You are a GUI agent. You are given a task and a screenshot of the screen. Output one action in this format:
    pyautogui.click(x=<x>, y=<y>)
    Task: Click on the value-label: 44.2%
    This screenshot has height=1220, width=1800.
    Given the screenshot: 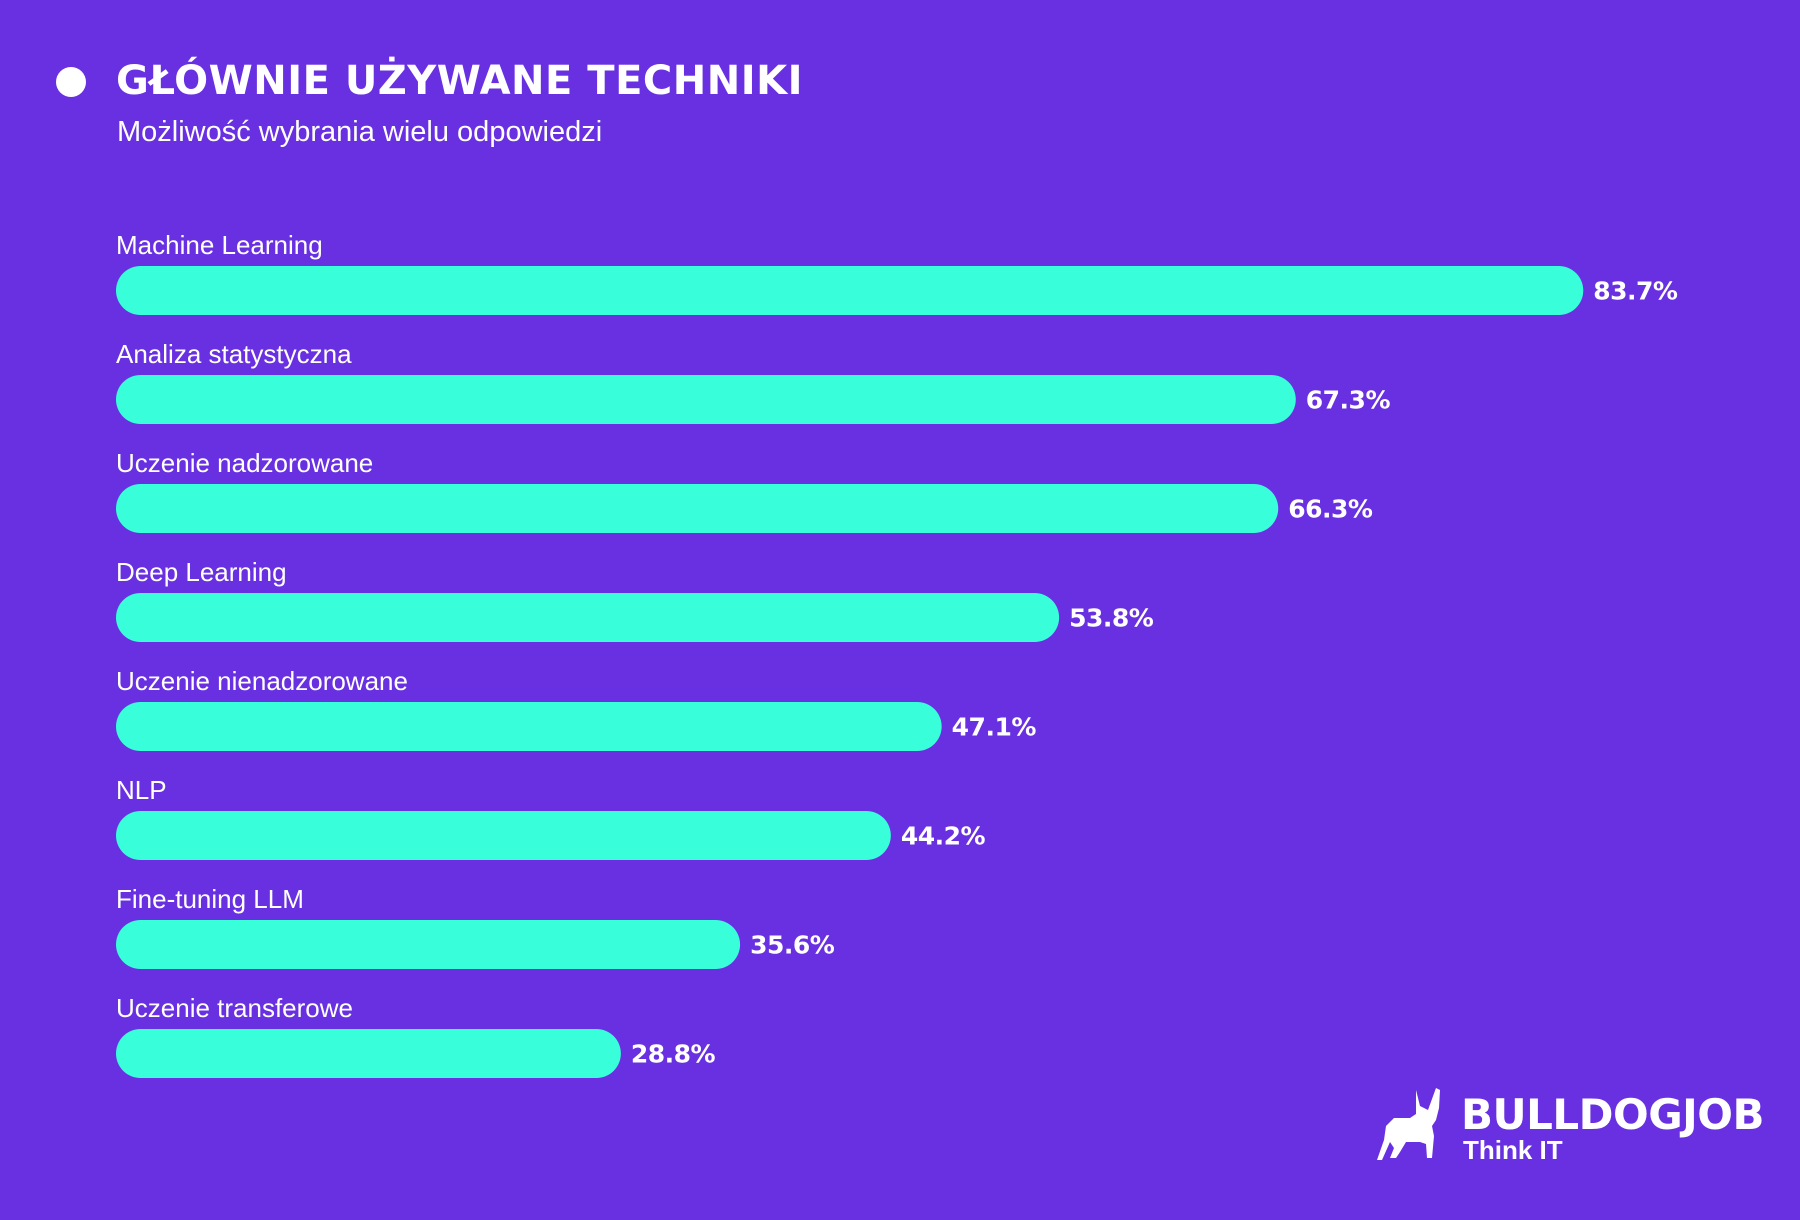 What is the action you would take?
    pyautogui.click(x=943, y=836)
    